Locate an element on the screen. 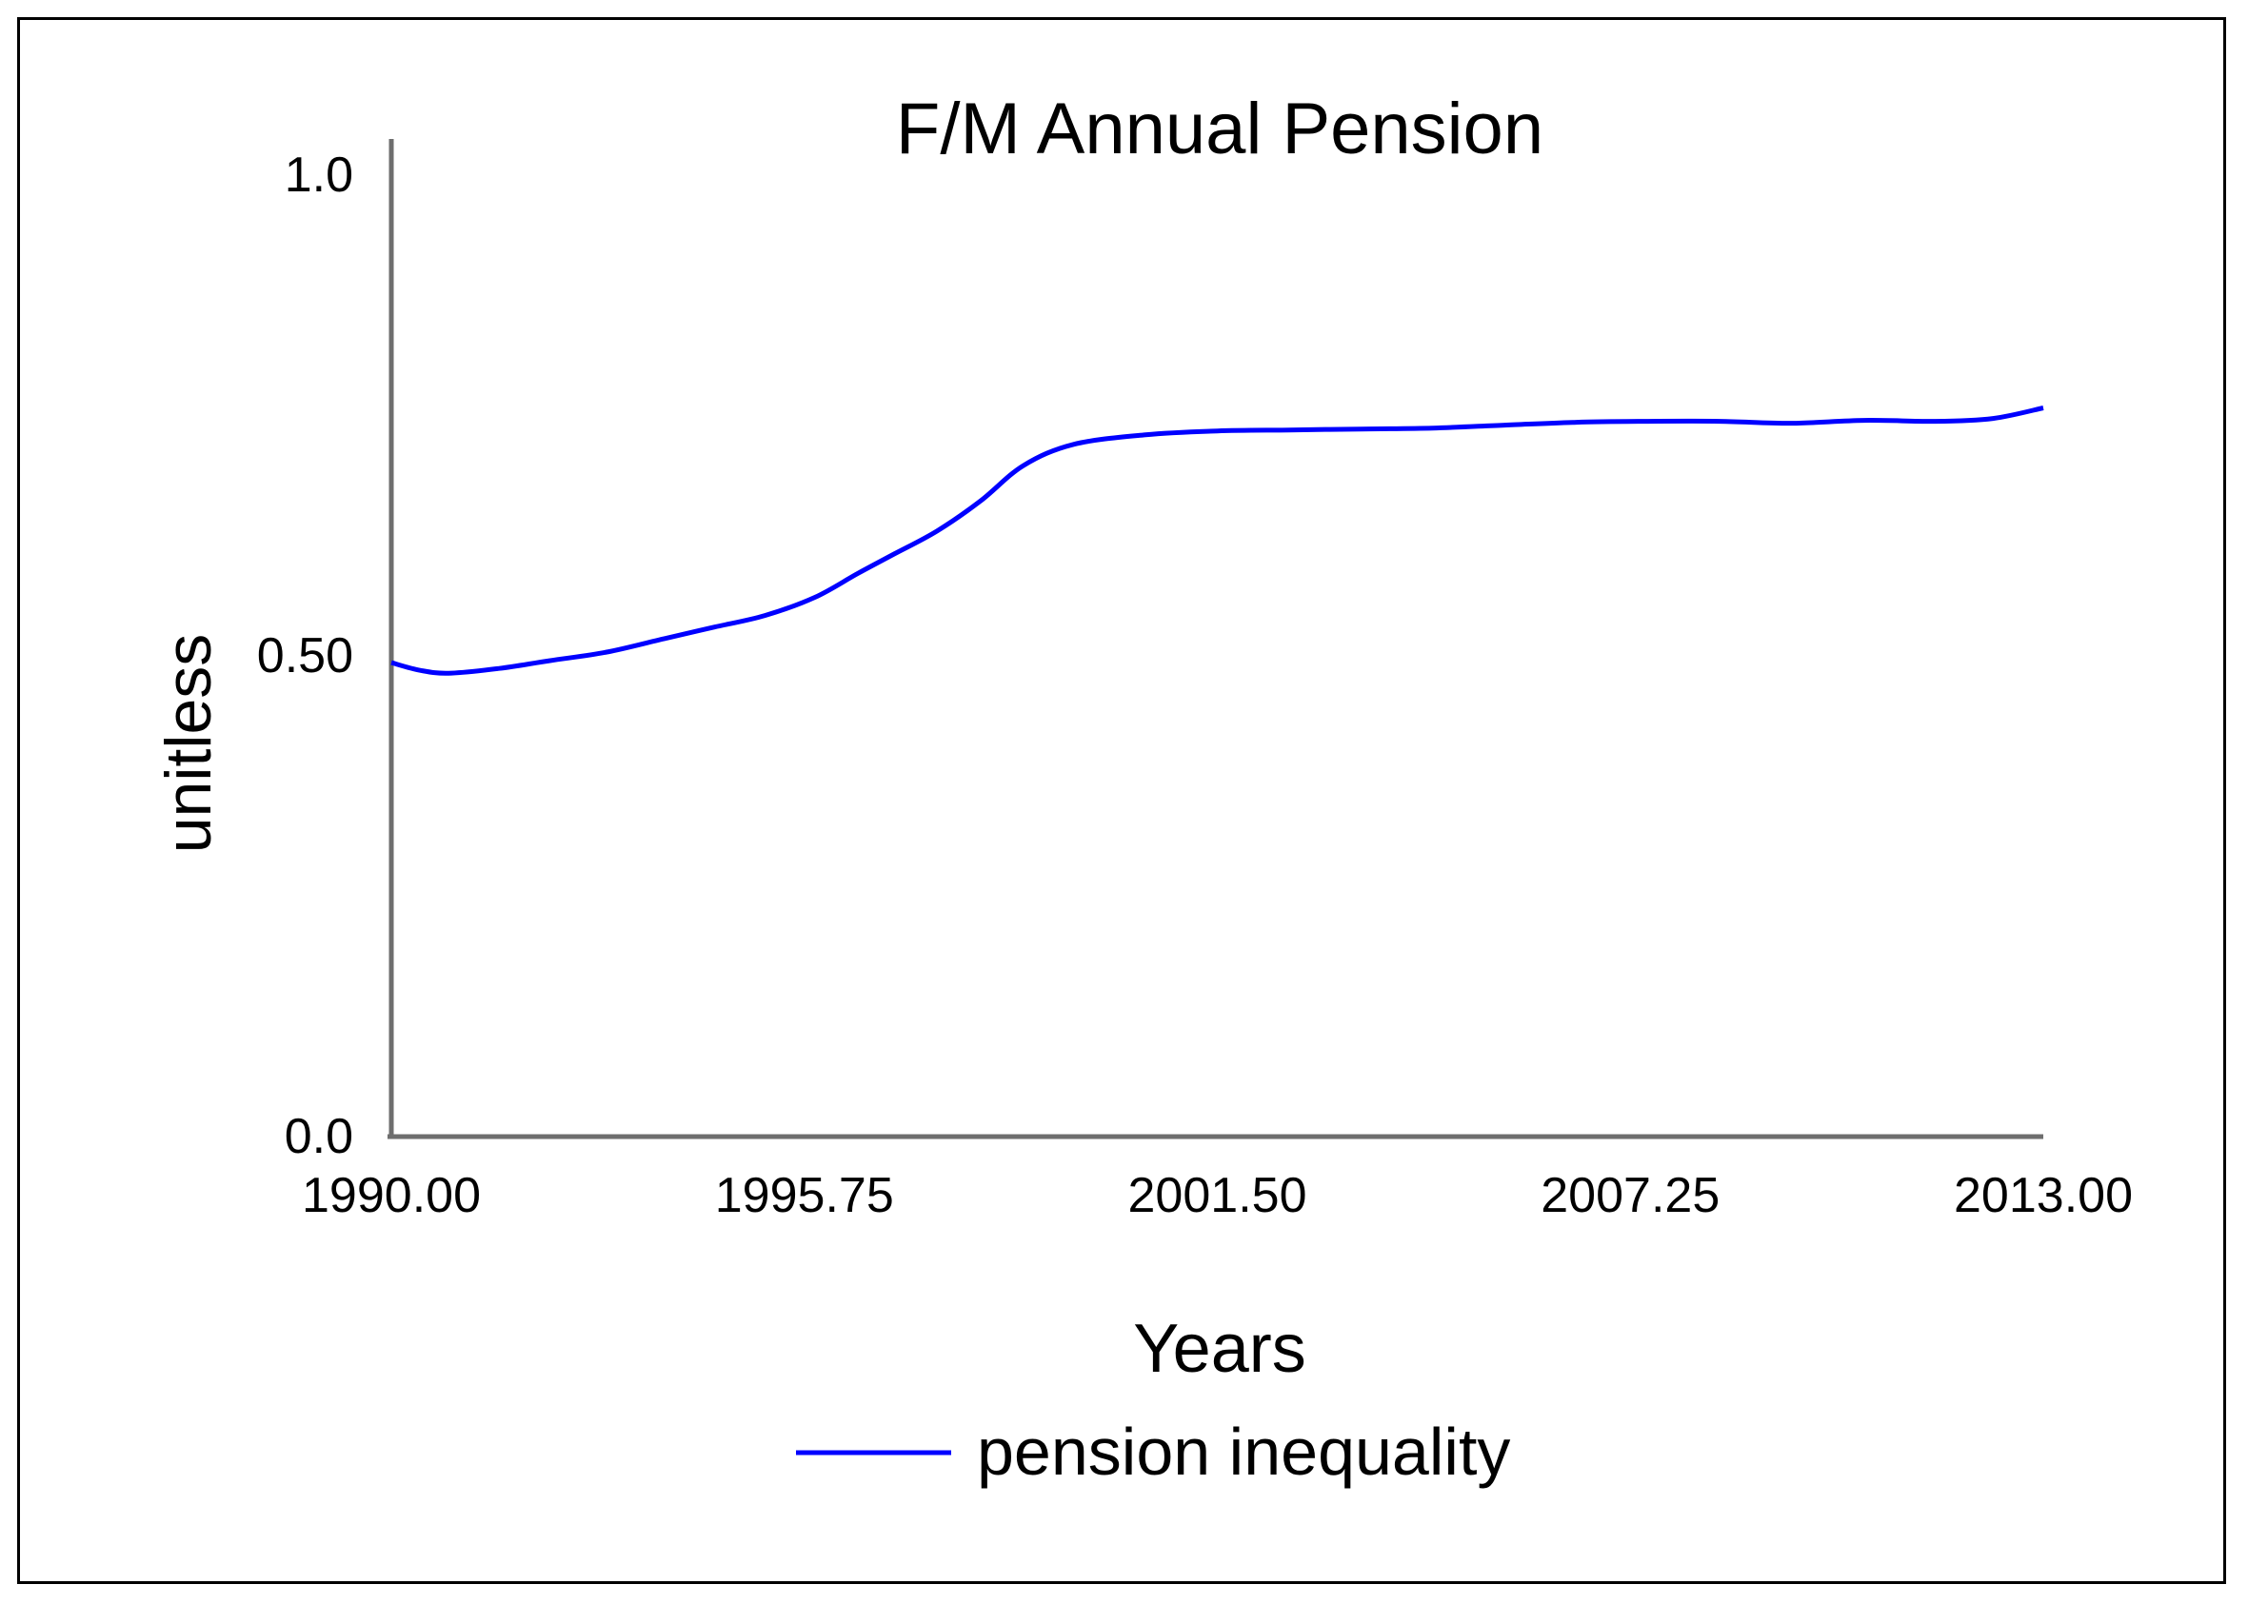 The height and width of the screenshot is (1624, 2268). y-tick-label: 0.50 is located at coordinates (305, 655).